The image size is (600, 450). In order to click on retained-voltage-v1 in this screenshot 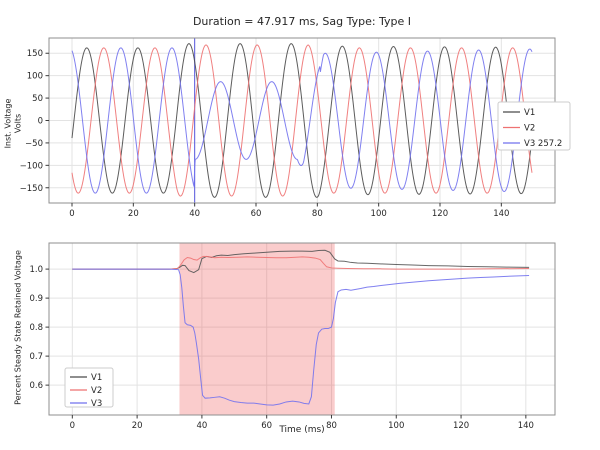, I will do `click(301, 261)`.